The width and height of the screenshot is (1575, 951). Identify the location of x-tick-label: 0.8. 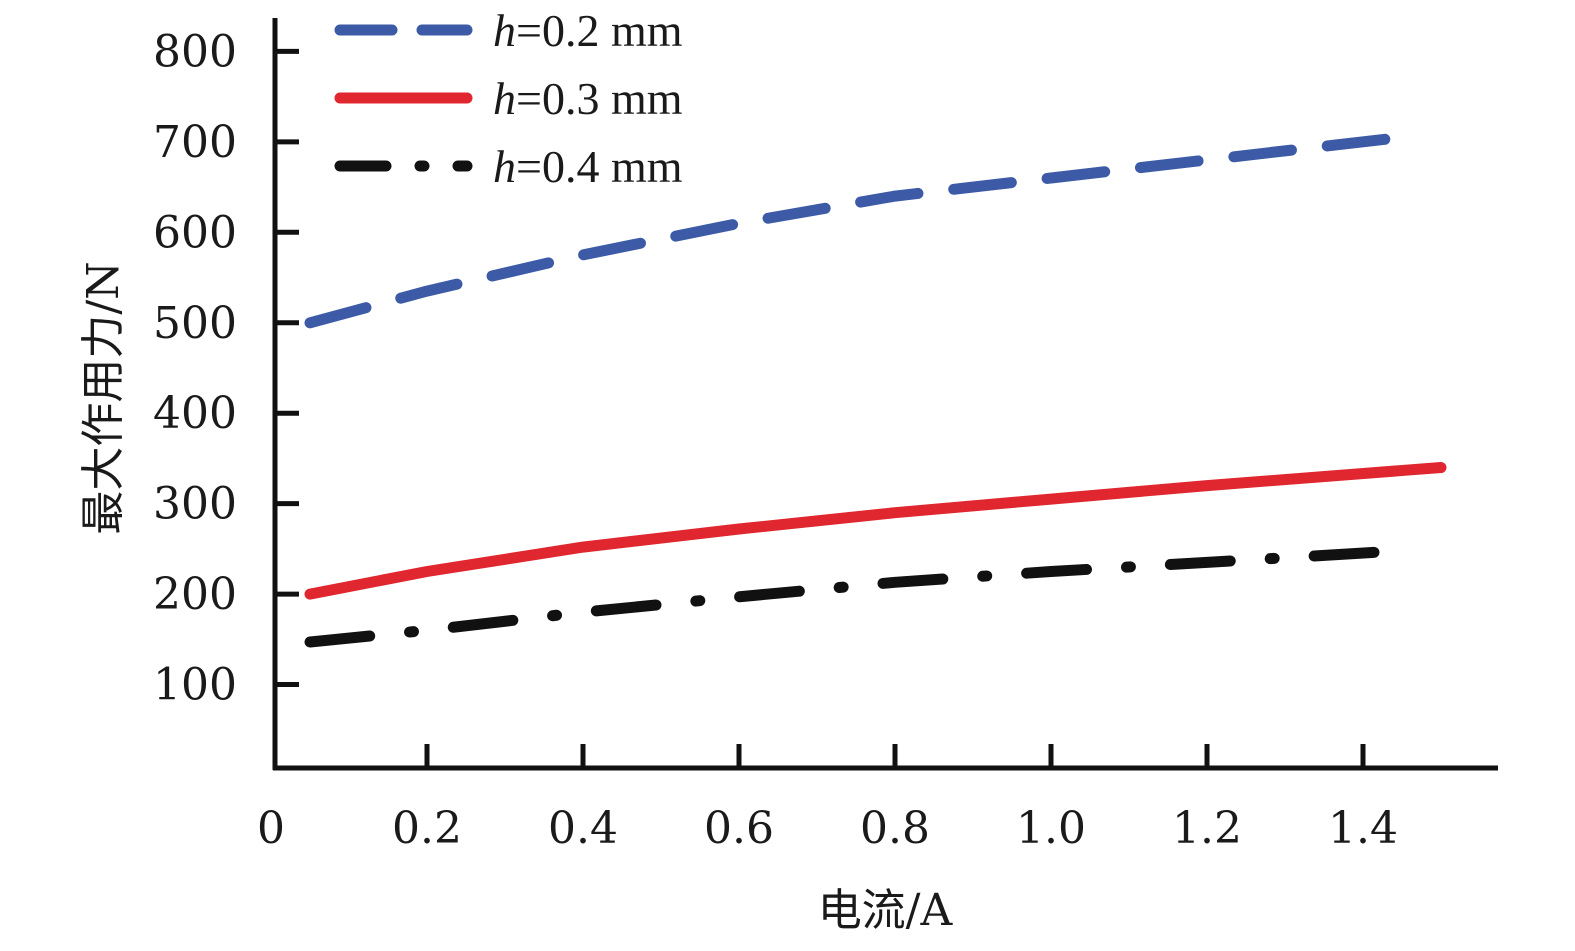
(895, 828).